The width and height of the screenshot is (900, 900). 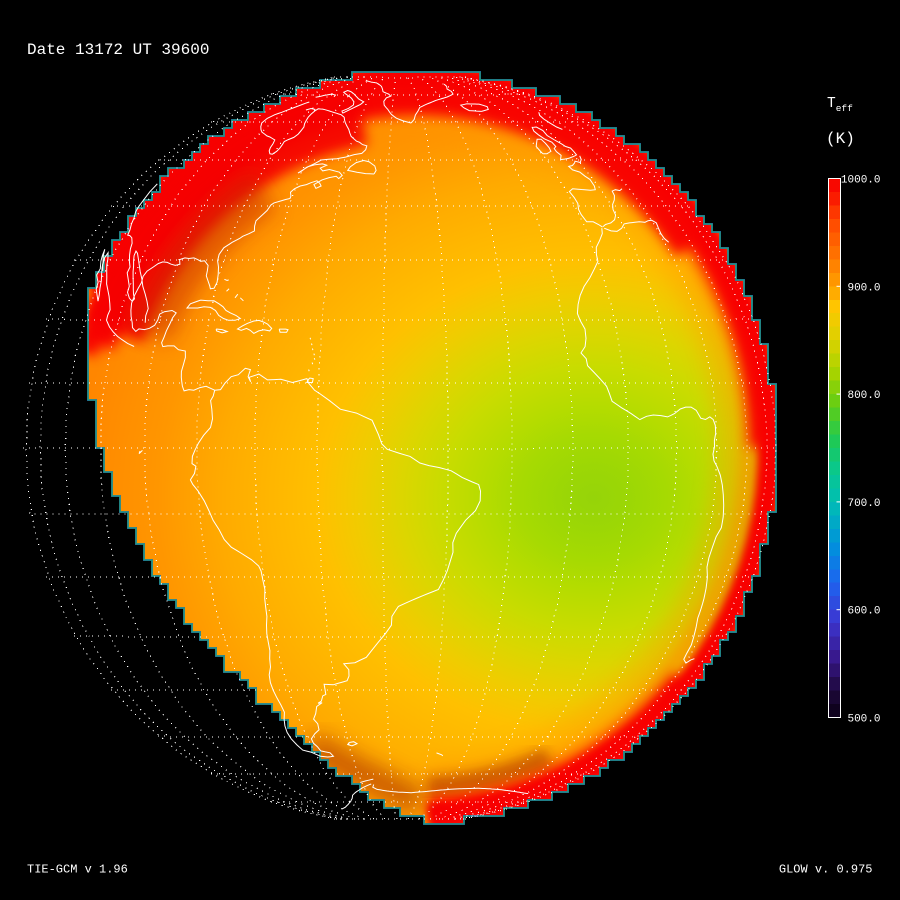 What do you see at coordinates (863, 288) in the screenshot?
I see `svg-text: 900.0` at bounding box center [863, 288].